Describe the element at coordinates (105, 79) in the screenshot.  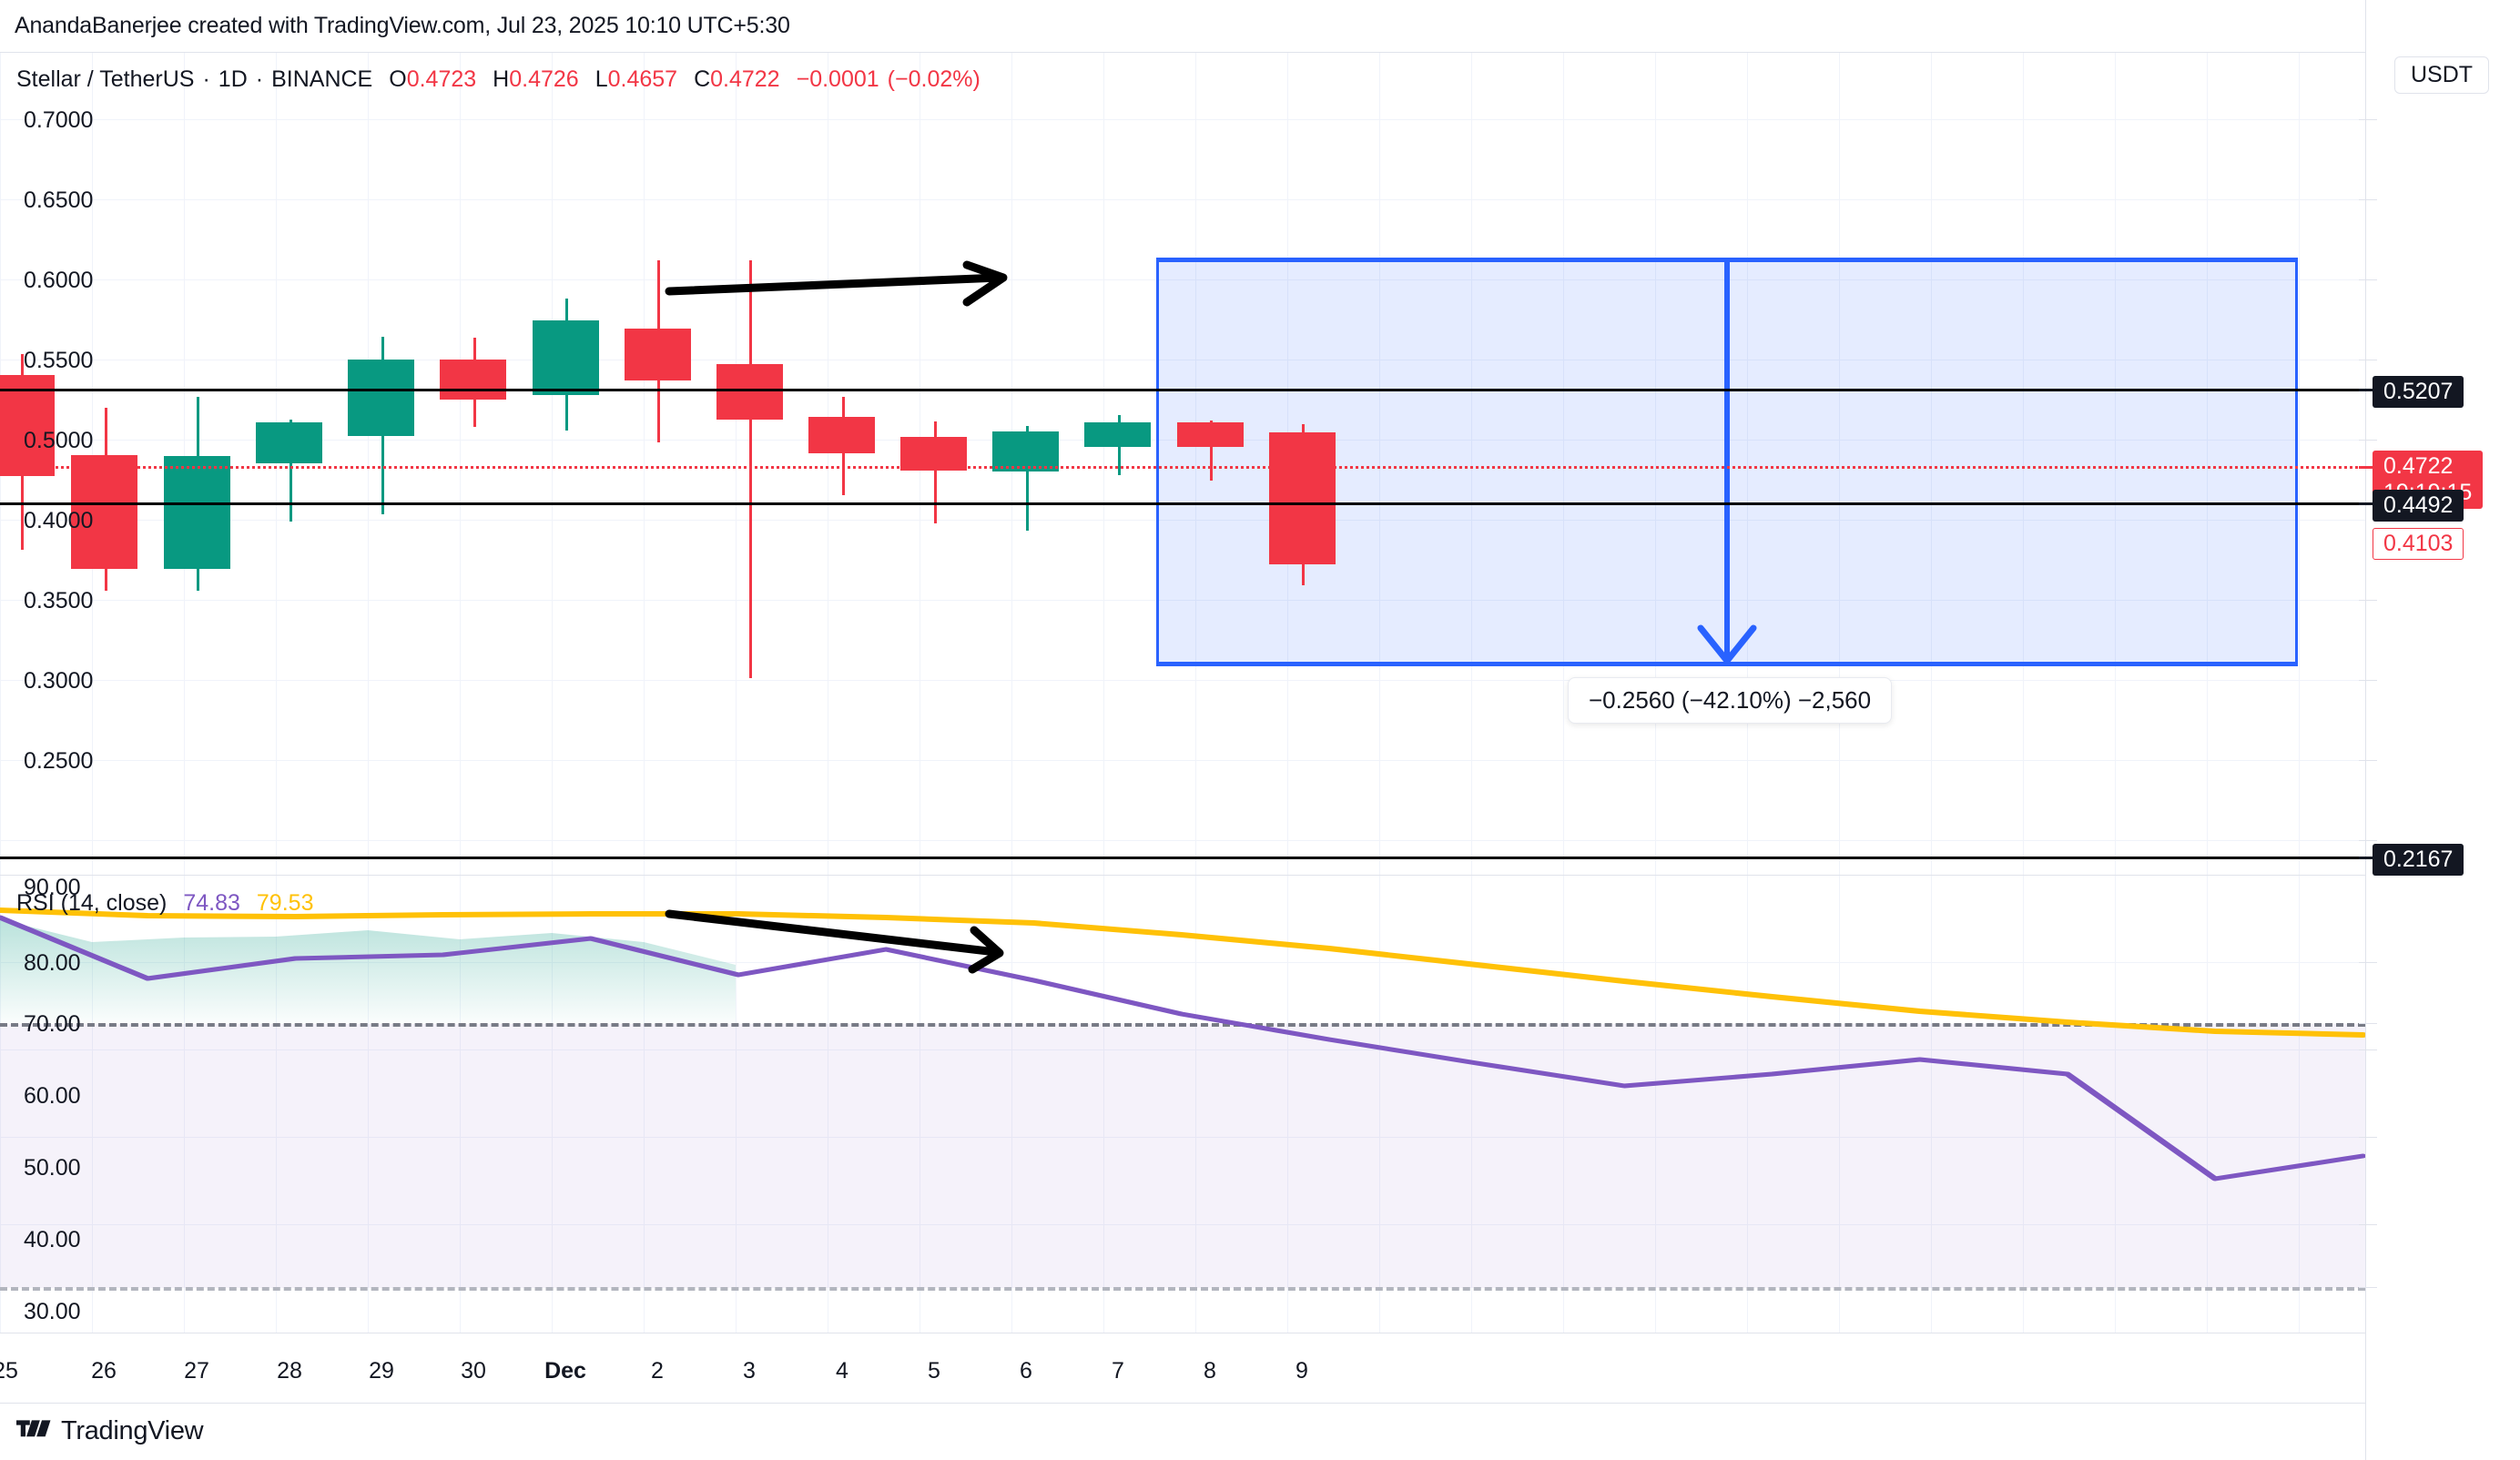
I see `legend-symbol: Stellar / TetherUS` at that location.